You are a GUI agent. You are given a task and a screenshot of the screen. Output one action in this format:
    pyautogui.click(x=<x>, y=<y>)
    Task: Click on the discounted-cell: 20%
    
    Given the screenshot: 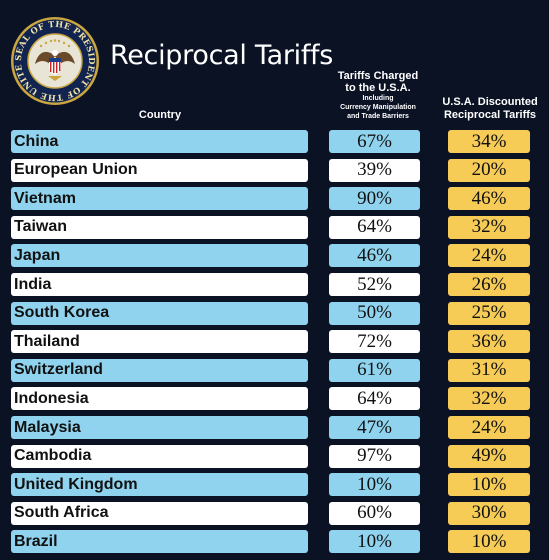 What is the action you would take?
    pyautogui.click(x=489, y=170)
    